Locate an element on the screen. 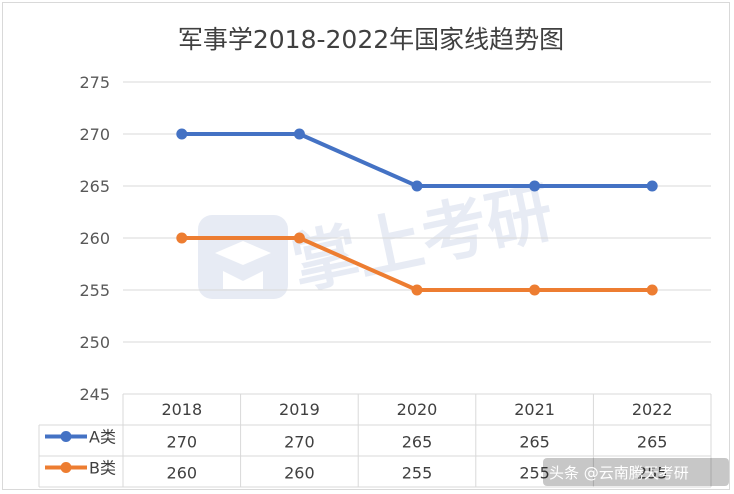  chart-title: 军事学2018-2022年国家线趋势图 is located at coordinates (371, 39).